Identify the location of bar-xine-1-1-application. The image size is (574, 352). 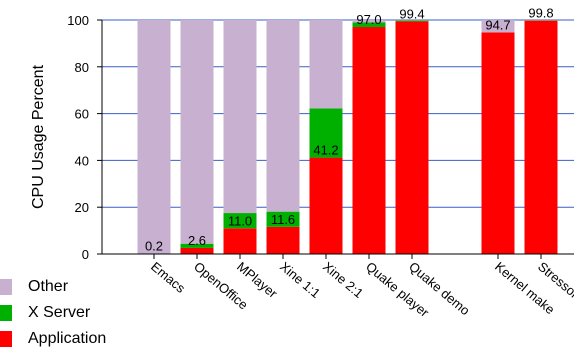
(283, 240).